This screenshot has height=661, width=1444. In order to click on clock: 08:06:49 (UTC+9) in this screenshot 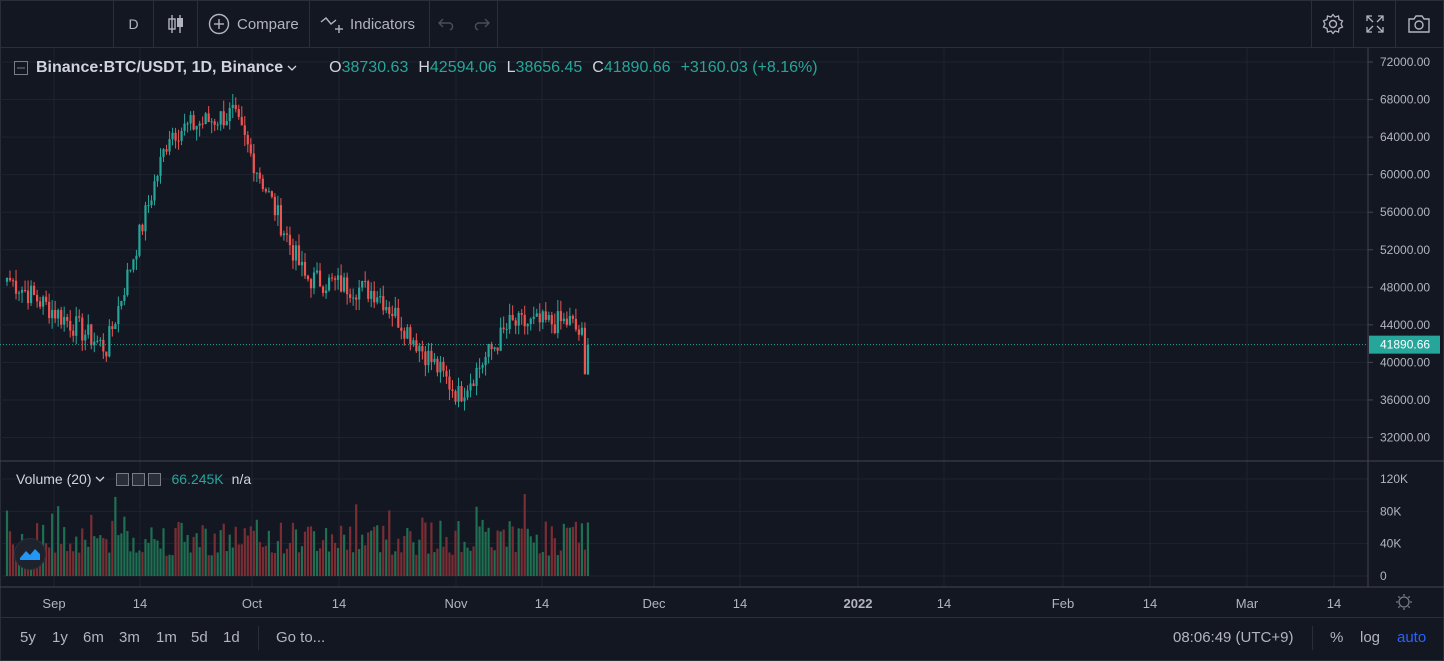, I will do `click(1233, 637)`.